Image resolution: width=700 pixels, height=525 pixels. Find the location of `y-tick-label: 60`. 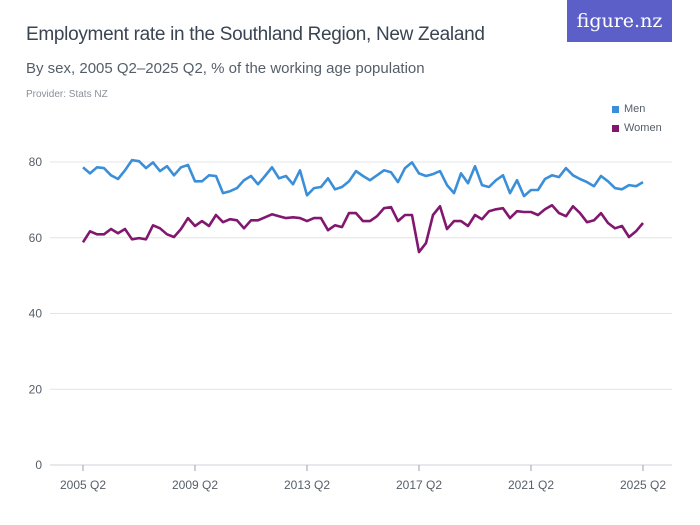

y-tick-label: 60 is located at coordinates (36, 238).